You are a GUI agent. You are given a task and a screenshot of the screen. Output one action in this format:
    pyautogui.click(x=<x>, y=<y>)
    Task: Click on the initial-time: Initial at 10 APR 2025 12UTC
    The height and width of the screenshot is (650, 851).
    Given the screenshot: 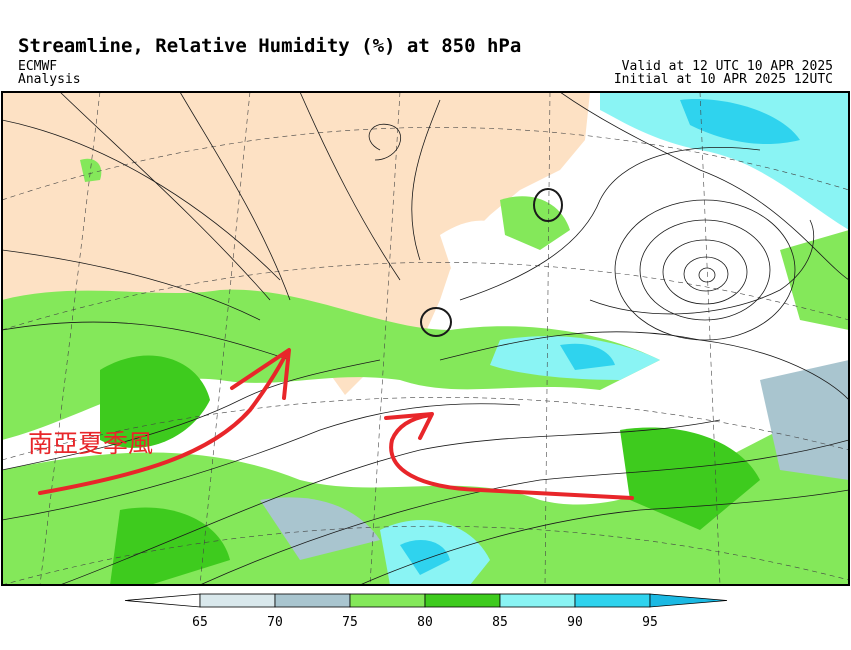 What is the action you would take?
    pyautogui.click(x=723, y=79)
    